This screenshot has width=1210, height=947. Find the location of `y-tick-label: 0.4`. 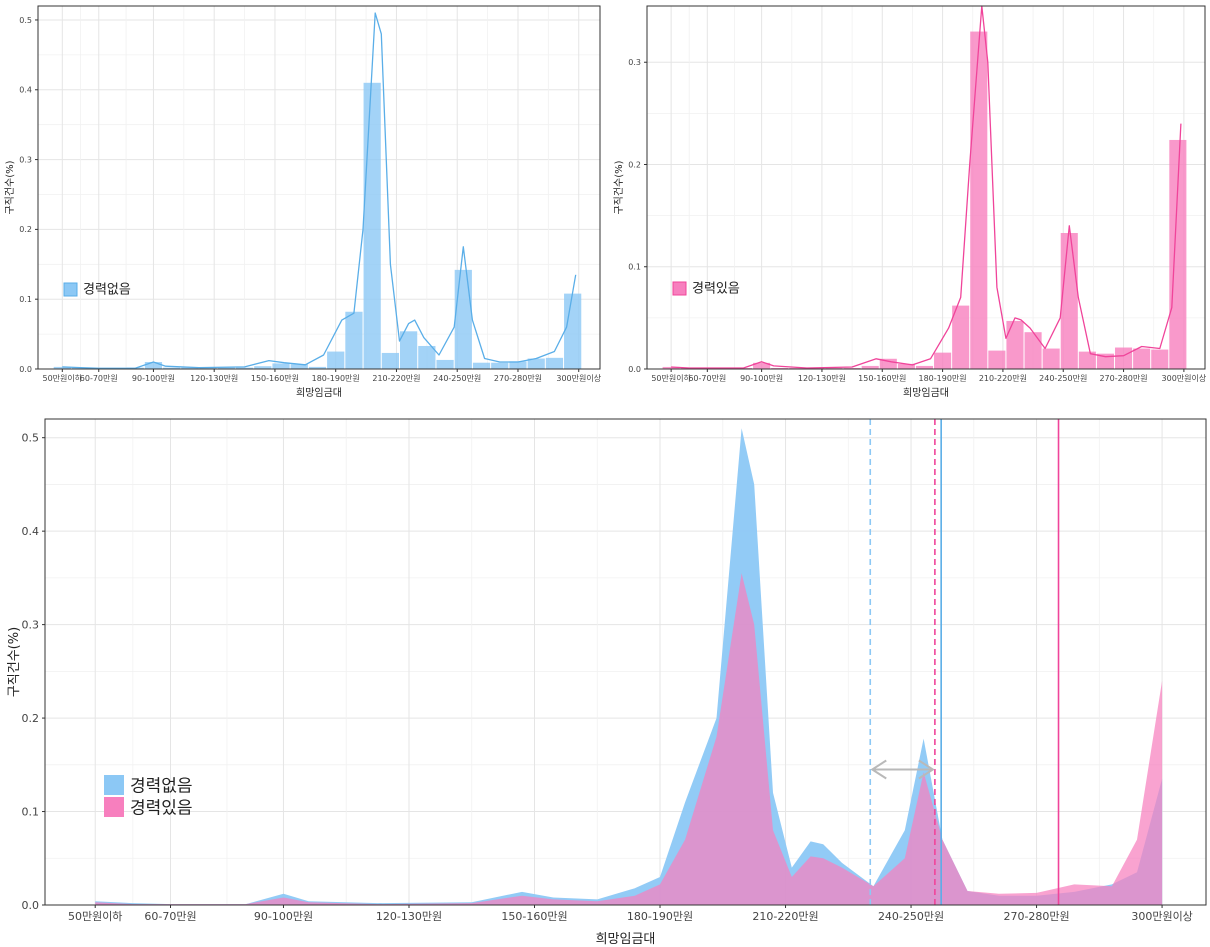

y-tick-label: 0.4 is located at coordinates (31, 531).